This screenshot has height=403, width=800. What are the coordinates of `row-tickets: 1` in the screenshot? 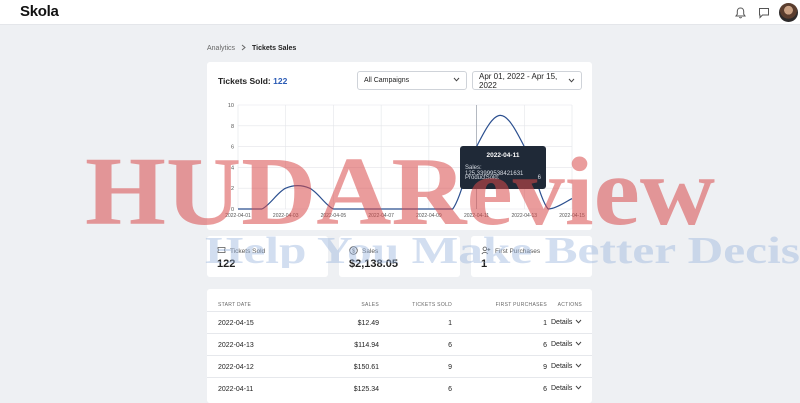 It's located at (450, 323).